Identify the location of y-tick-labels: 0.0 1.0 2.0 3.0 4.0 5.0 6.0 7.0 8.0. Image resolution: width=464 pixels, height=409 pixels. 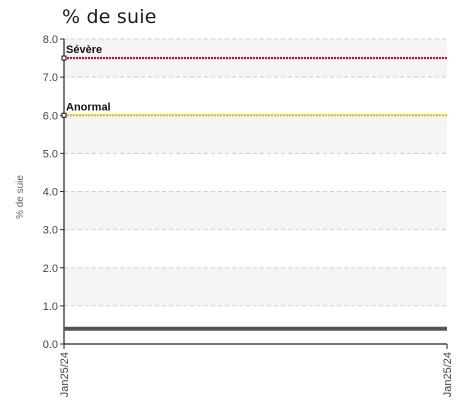
(50, 192).